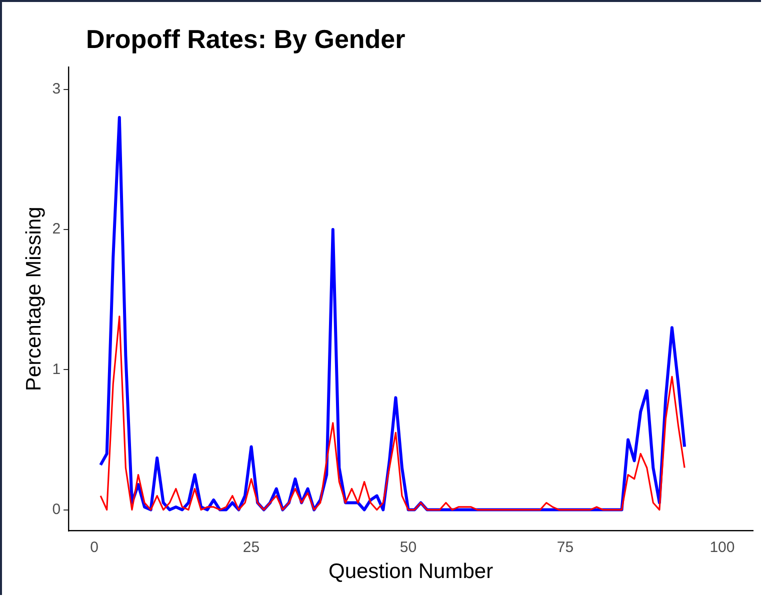  What do you see at coordinates (246, 39) in the screenshot?
I see `chart-title: Dropoff Rates: By Gender` at bounding box center [246, 39].